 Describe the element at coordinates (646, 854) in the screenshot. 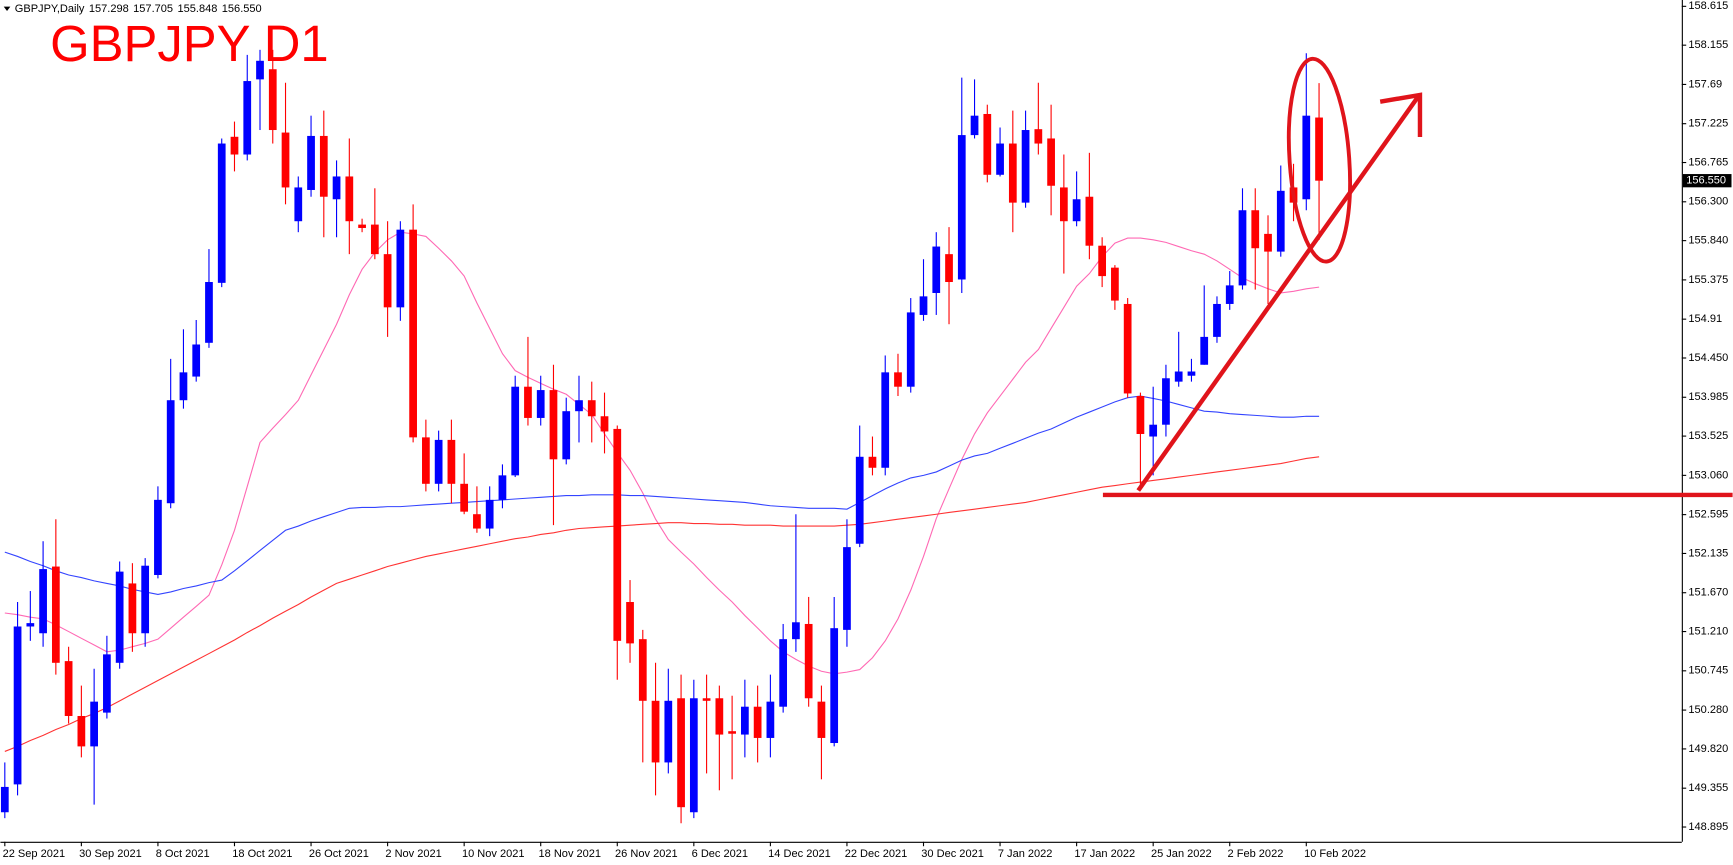

I see `x-tick-label: 26 Nov 2021` at that location.